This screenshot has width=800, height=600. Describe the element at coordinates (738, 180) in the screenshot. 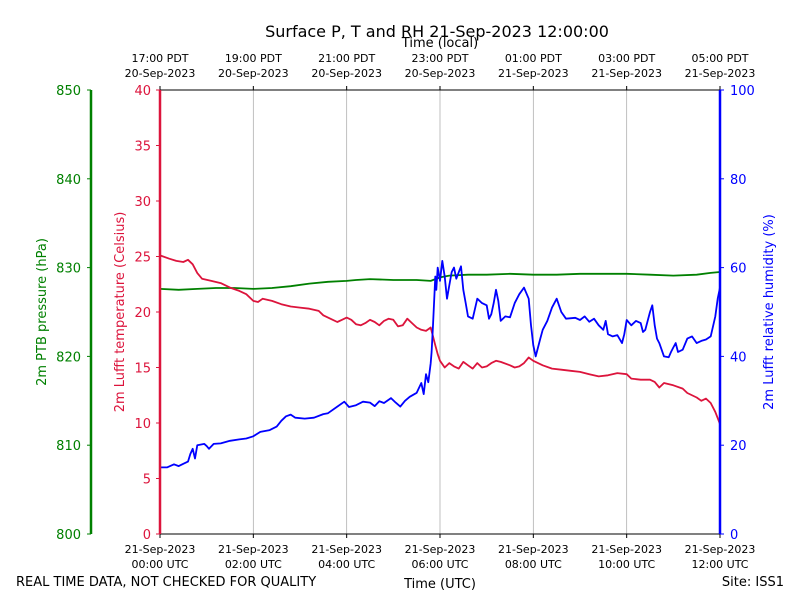

I see `humidity-tick-label: 80` at that location.